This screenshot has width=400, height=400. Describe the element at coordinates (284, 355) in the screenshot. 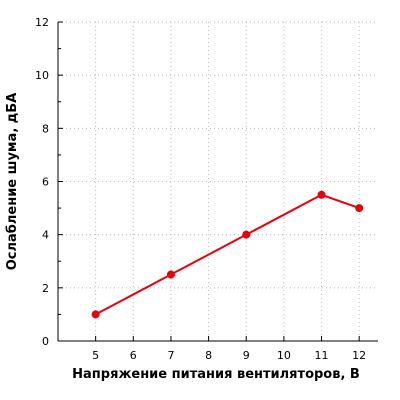

I see `x-tick-label: 10` at that location.